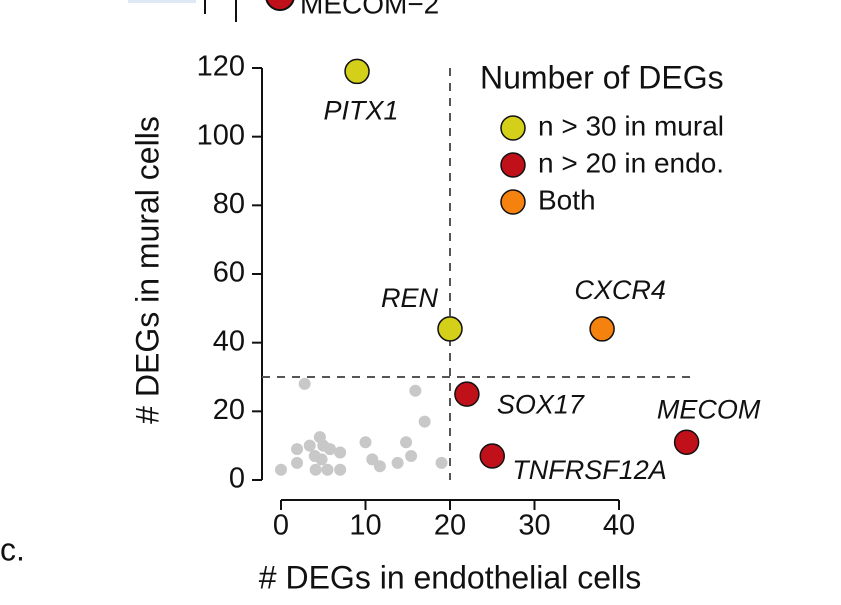 This screenshot has width=841, height=605. Describe the element at coordinates (369, 9) in the screenshot. I see `cropped-label: MECOM−2` at that location.